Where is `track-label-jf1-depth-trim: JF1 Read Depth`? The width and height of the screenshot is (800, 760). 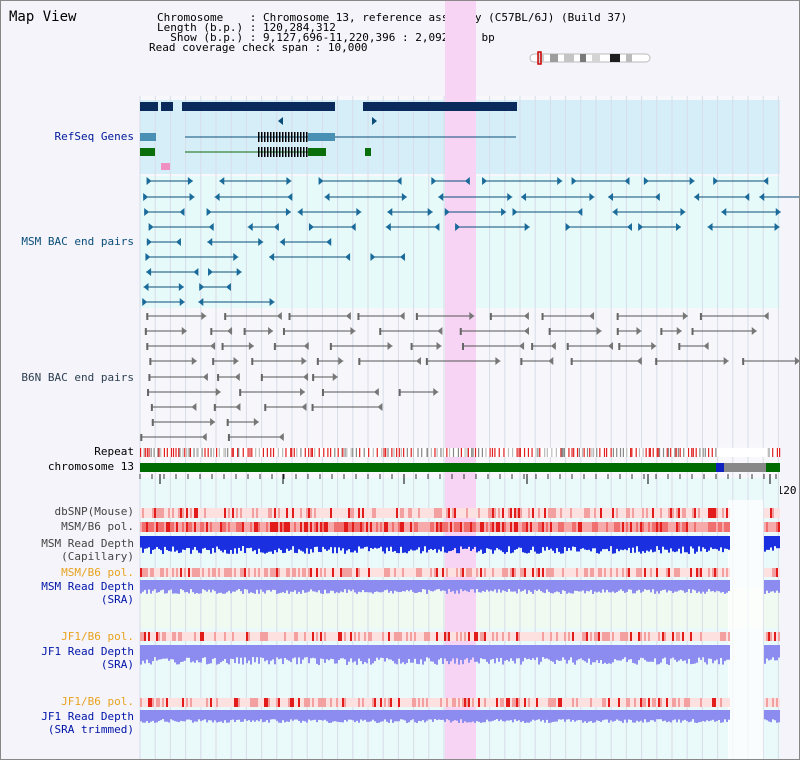 track-label-jf1-depth-trim: JF1 Read Depth is located at coordinates (87, 716).